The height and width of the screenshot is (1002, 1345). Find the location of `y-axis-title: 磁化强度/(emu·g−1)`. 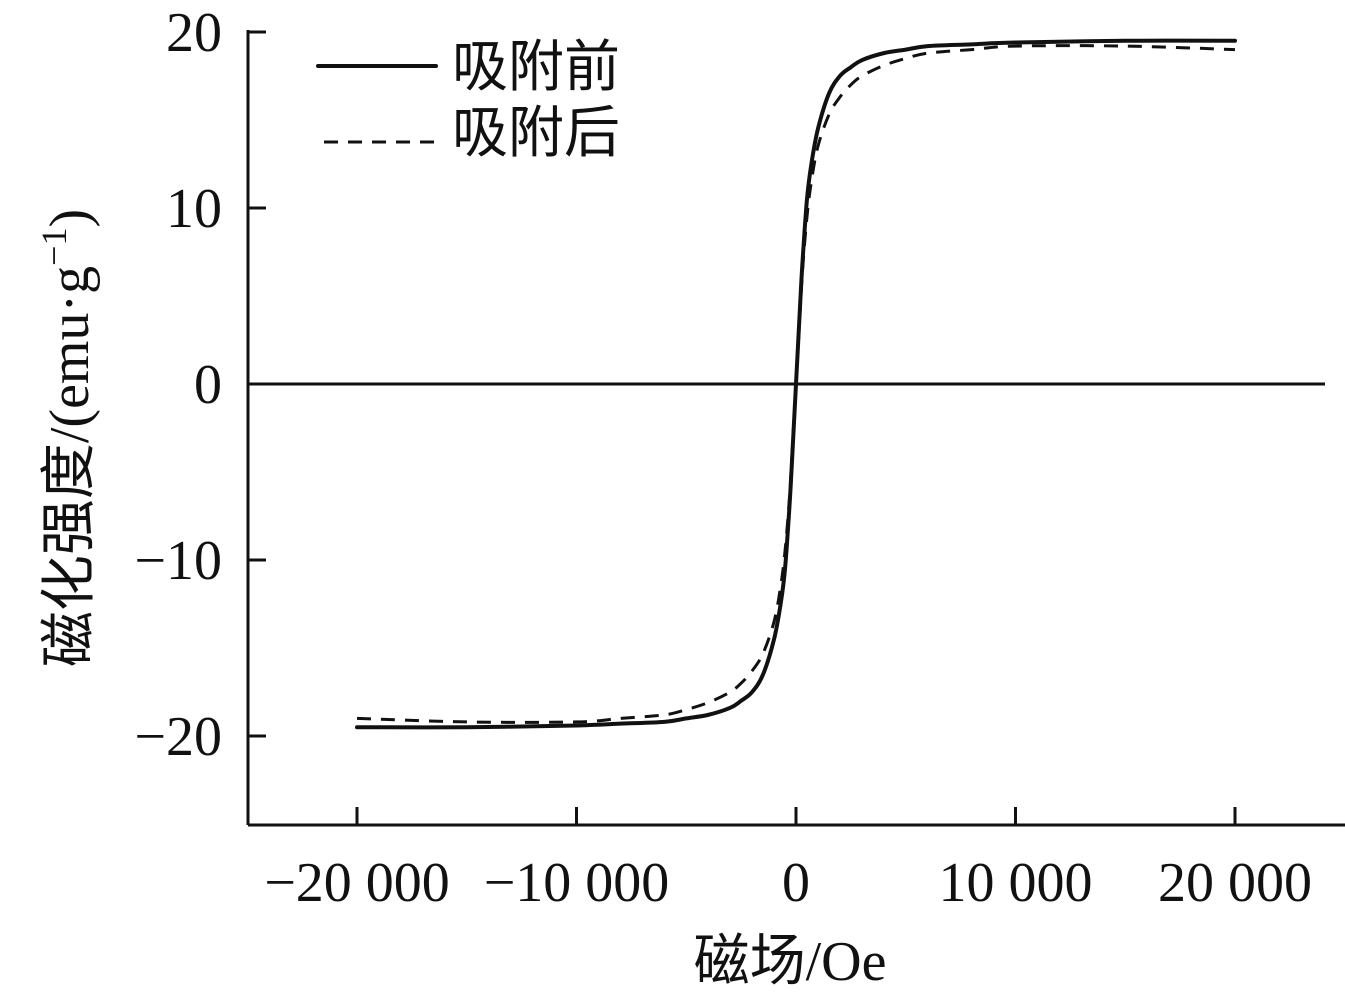

y-axis-title: 磁化强度/(emu·g−1) is located at coordinates (67, 438).